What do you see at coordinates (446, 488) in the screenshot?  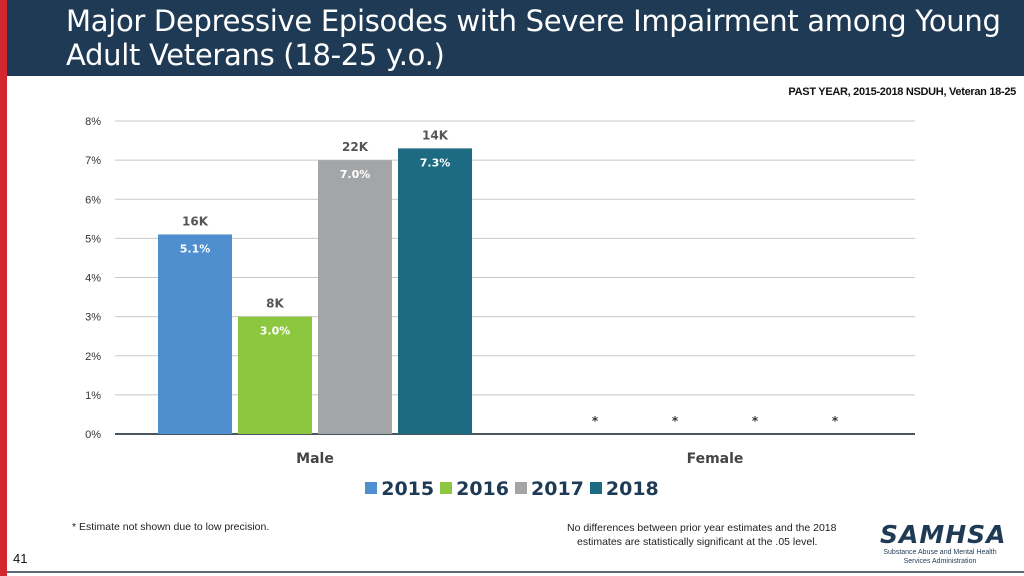 I see `legend-swatch-2016` at bounding box center [446, 488].